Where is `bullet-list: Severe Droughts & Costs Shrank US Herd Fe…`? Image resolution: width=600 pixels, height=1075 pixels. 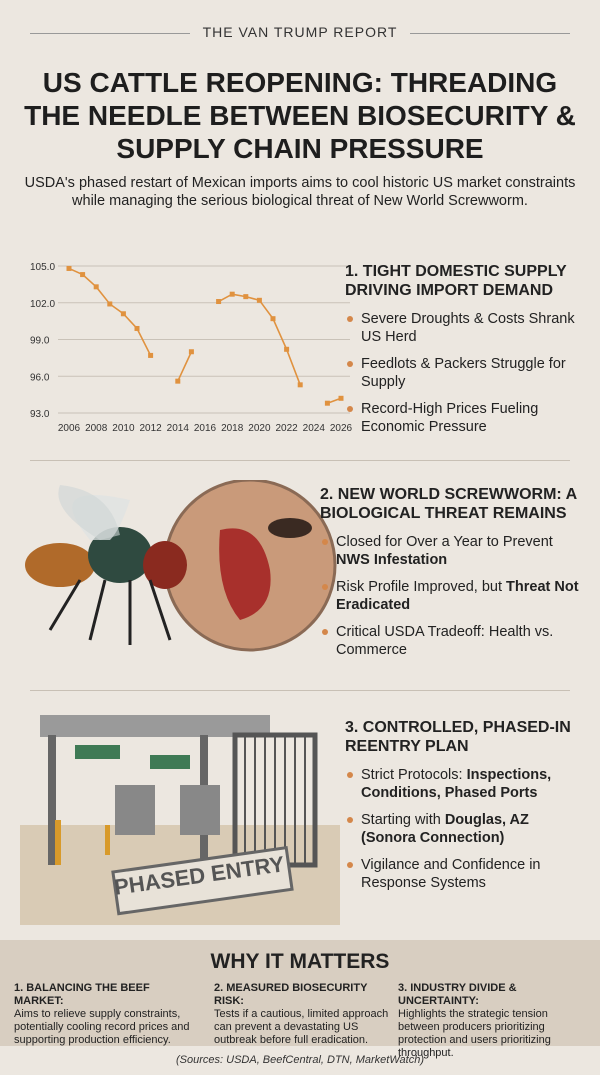 bullet-list: Severe Droughts & Costs Shrank US Herd Fe… is located at coordinates (460, 373).